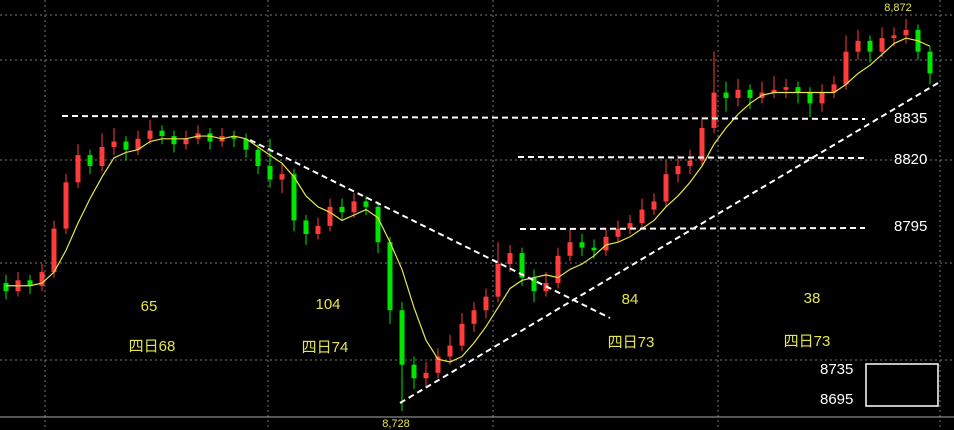 The image size is (954, 430). I want to click on box, so click(902, 385).